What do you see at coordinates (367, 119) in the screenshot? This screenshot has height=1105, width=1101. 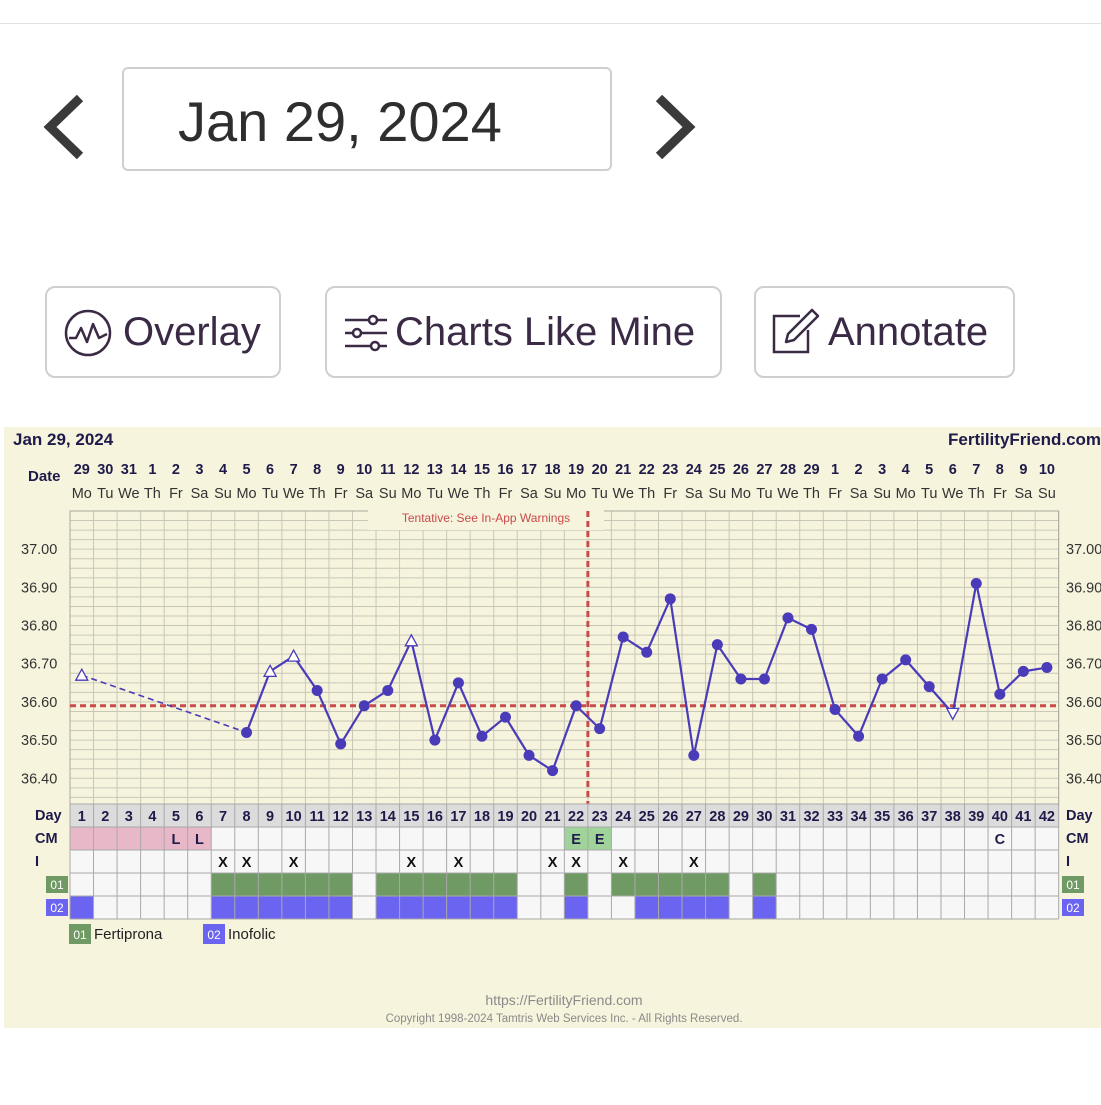 I see `date-selector: Jan 29, 2024` at bounding box center [367, 119].